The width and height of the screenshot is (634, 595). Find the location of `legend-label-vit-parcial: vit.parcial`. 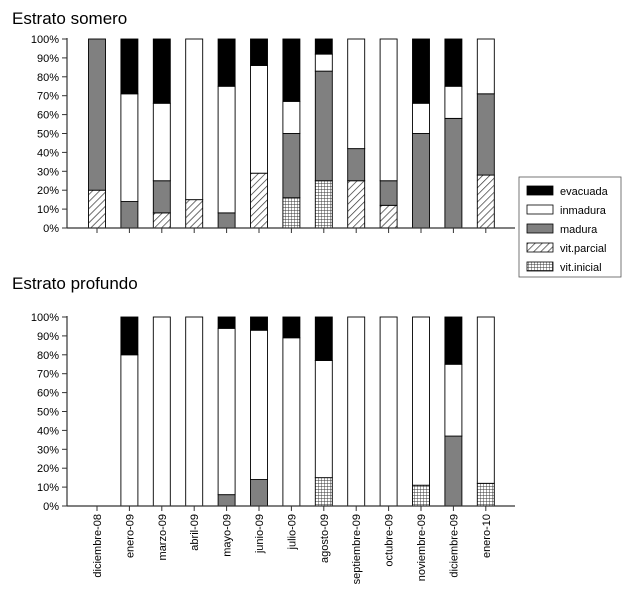

legend-label-vit-parcial: vit.parcial is located at coordinates (583, 249).